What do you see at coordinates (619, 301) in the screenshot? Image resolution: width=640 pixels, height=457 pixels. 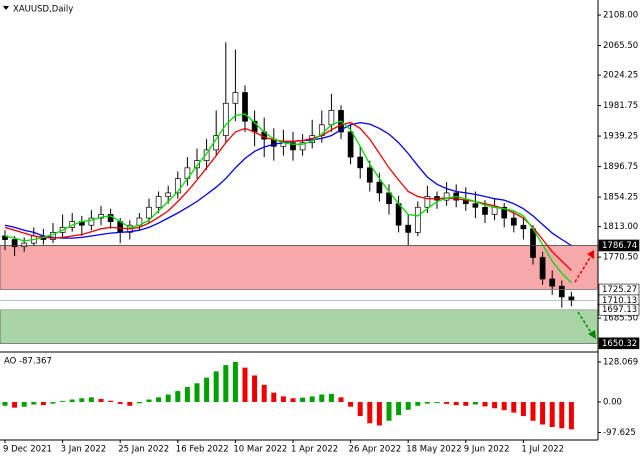 I see `price-label: 1710.13` at bounding box center [619, 301].